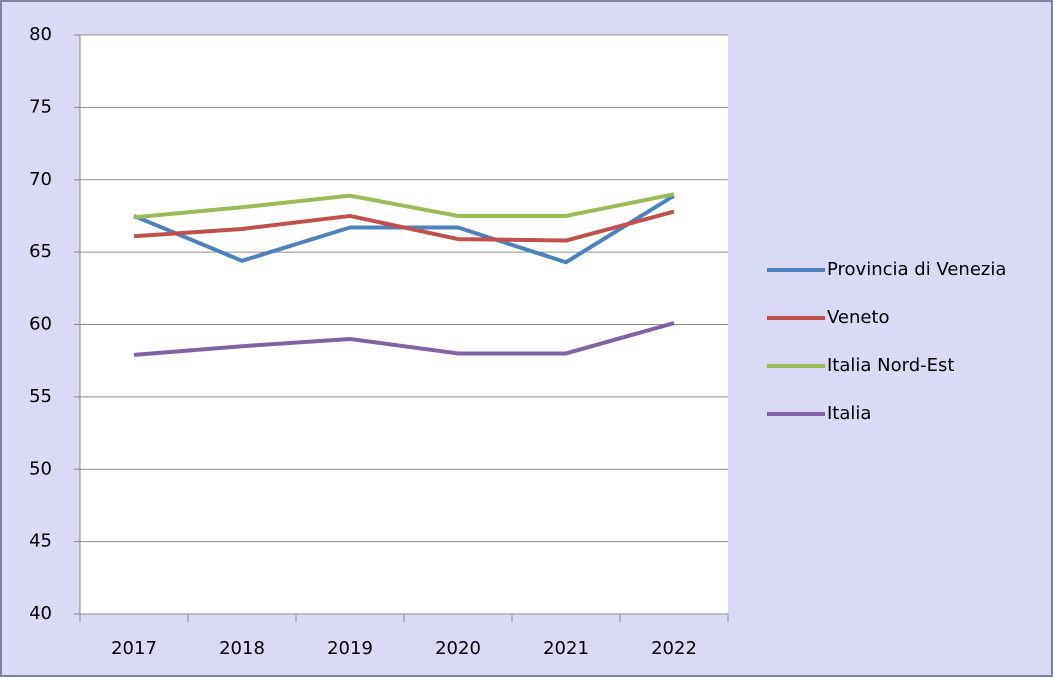 This screenshot has height=678, width=1054. Describe the element at coordinates (134, 648) in the screenshot. I see `x-tick-label: 2017` at that location.